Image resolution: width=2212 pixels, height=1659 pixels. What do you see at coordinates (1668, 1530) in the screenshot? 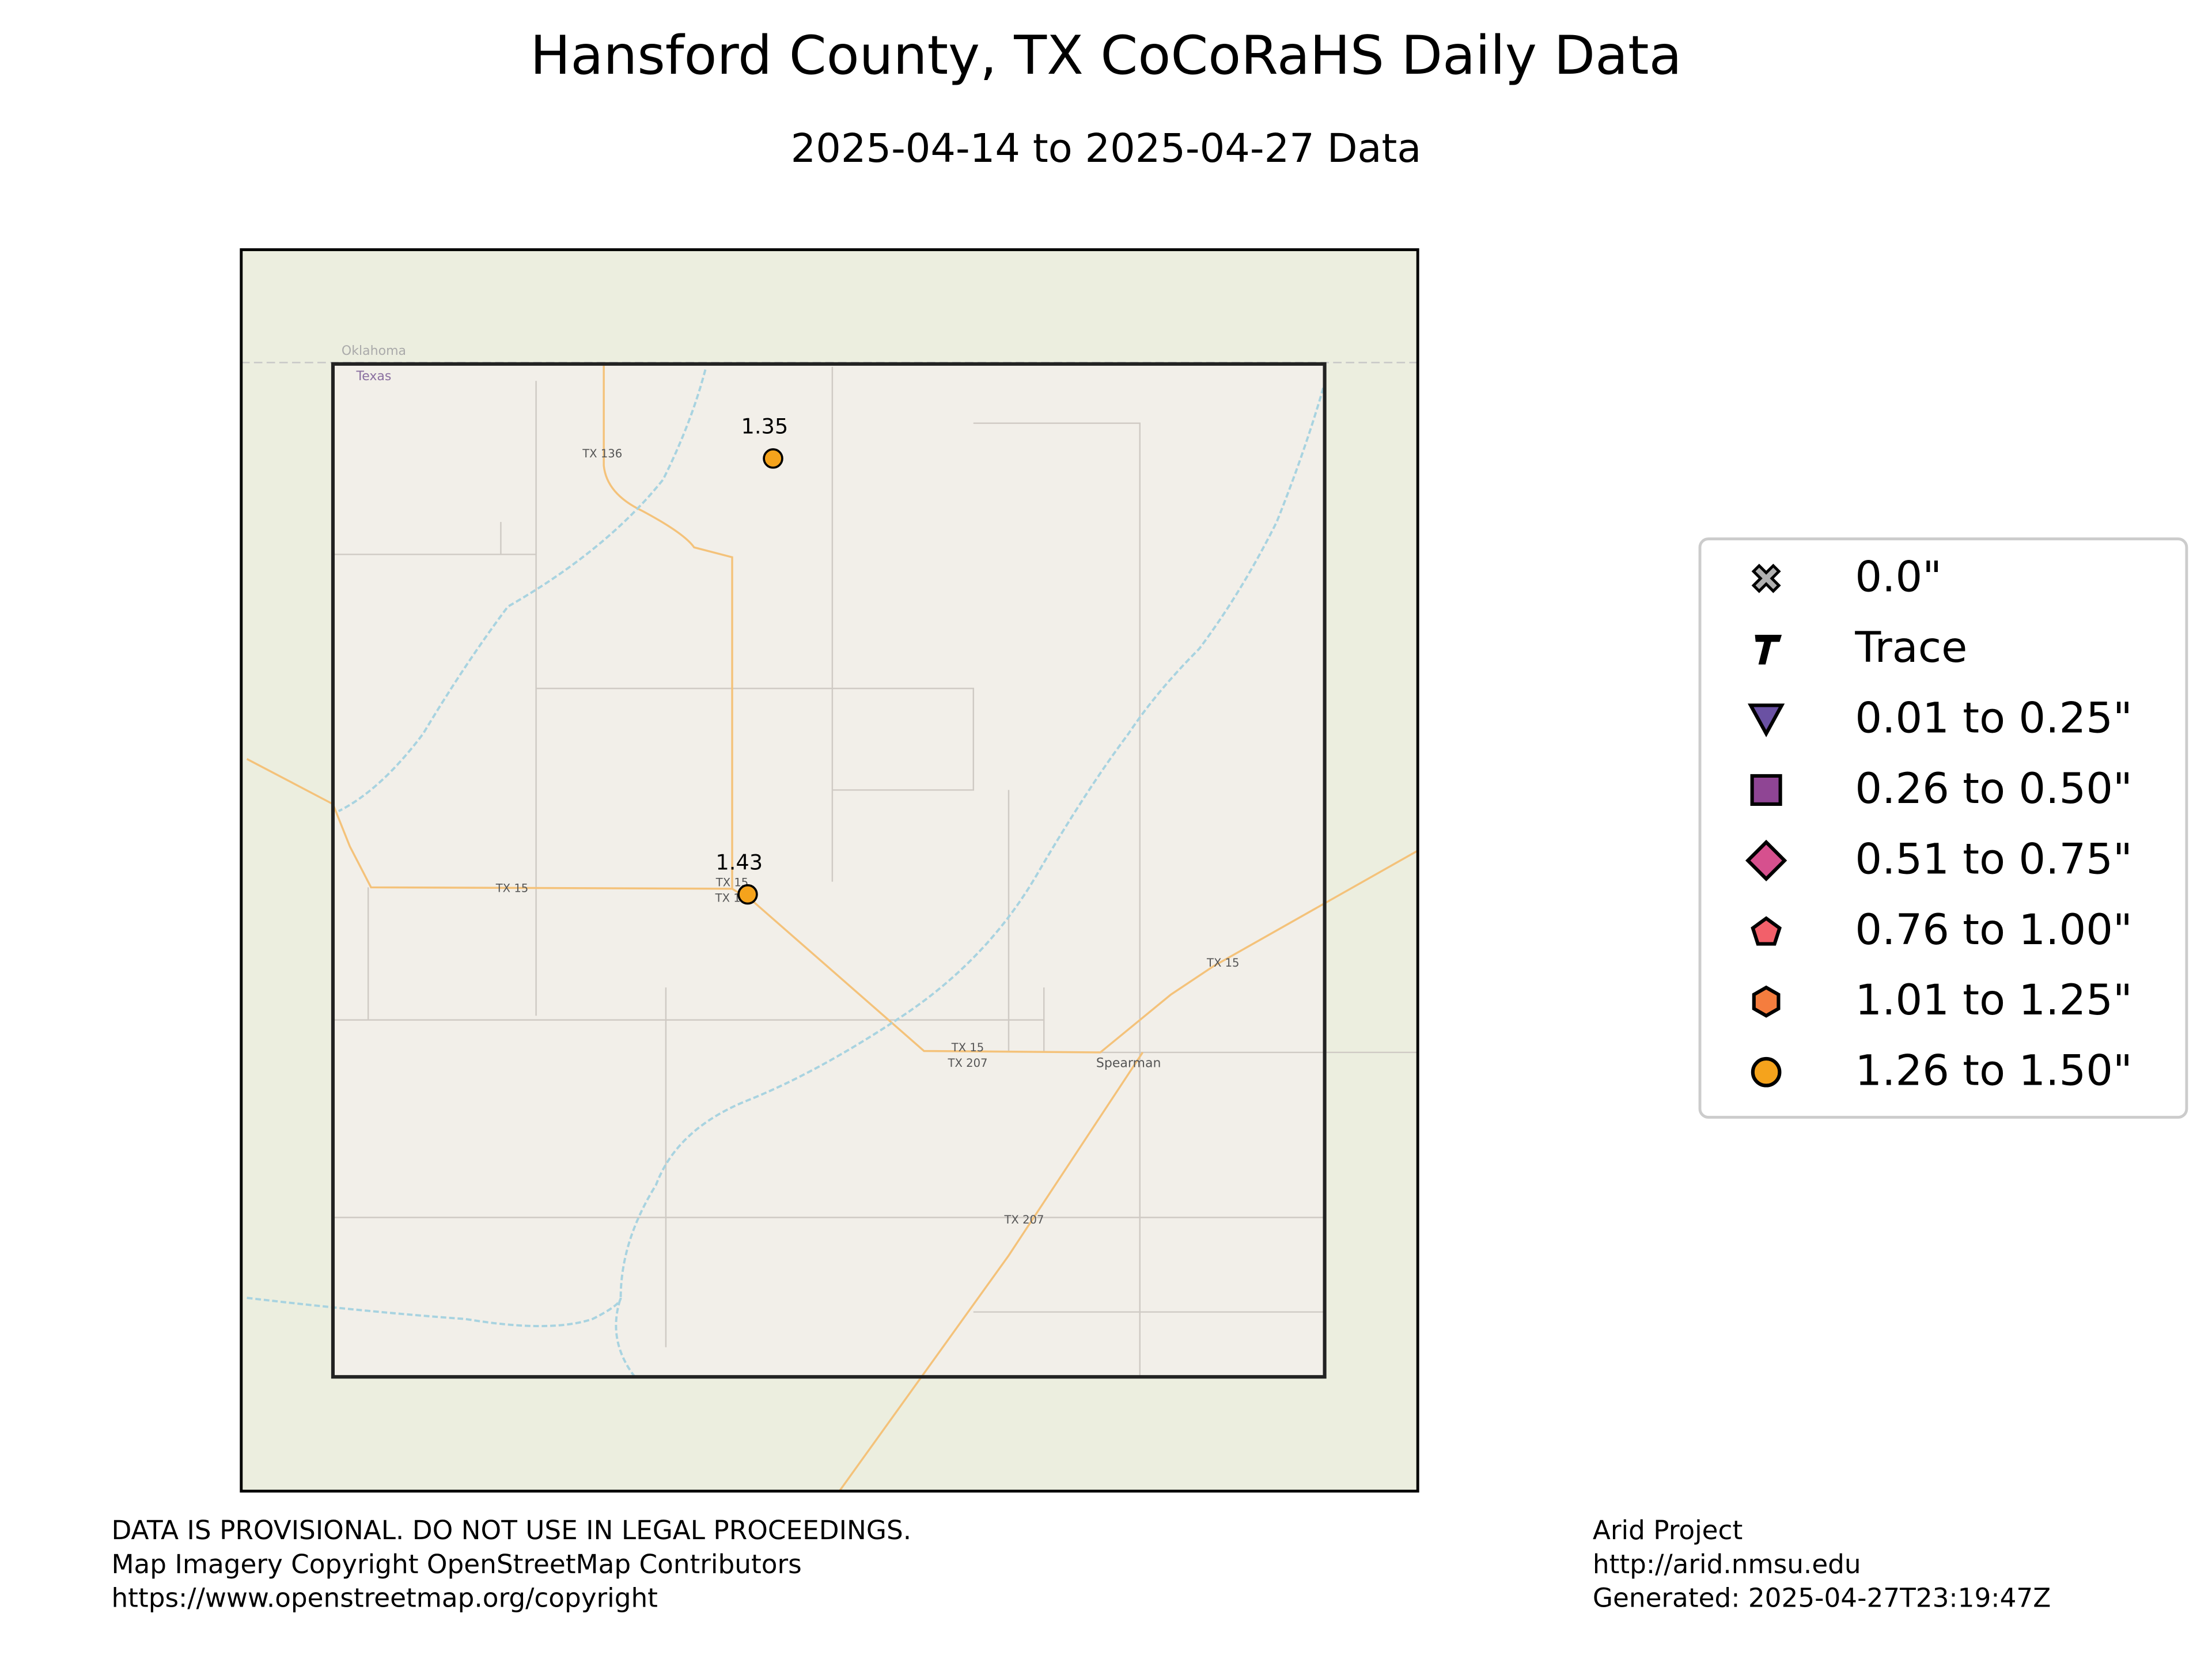
I see `footer-credit: Arid Project` at bounding box center [1668, 1530].